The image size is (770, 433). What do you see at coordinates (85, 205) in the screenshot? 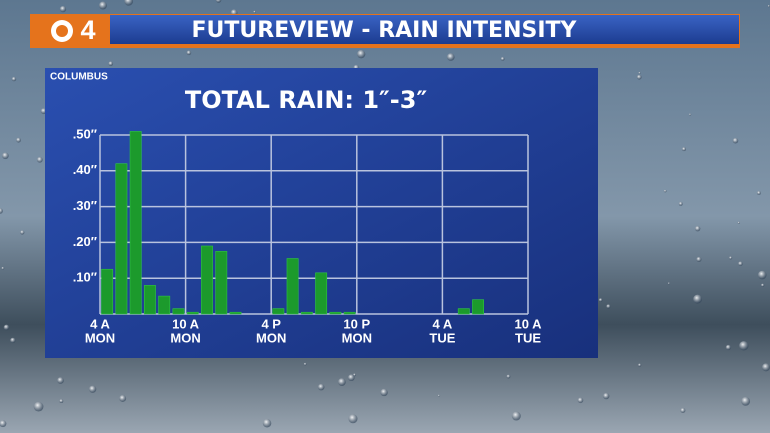
I see `y-tick-label: .30″` at bounding box center [85, 205].